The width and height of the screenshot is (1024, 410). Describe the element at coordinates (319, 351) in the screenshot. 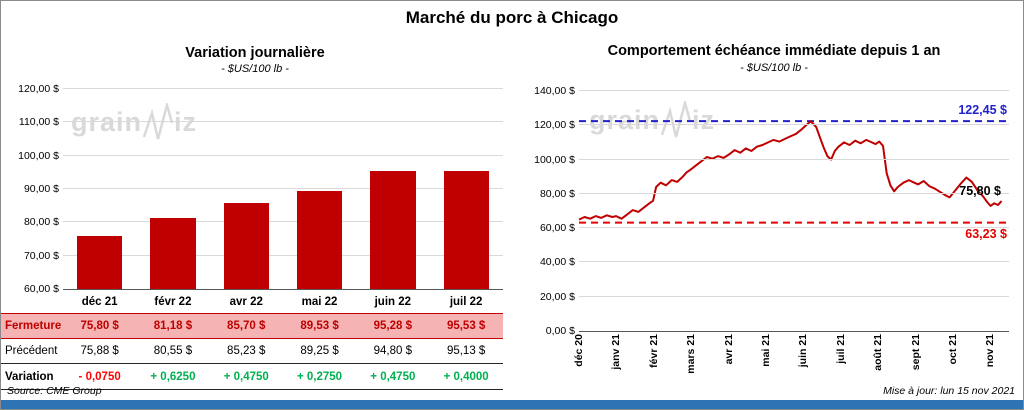

I see `table-cell: 89,25 $` at that location.